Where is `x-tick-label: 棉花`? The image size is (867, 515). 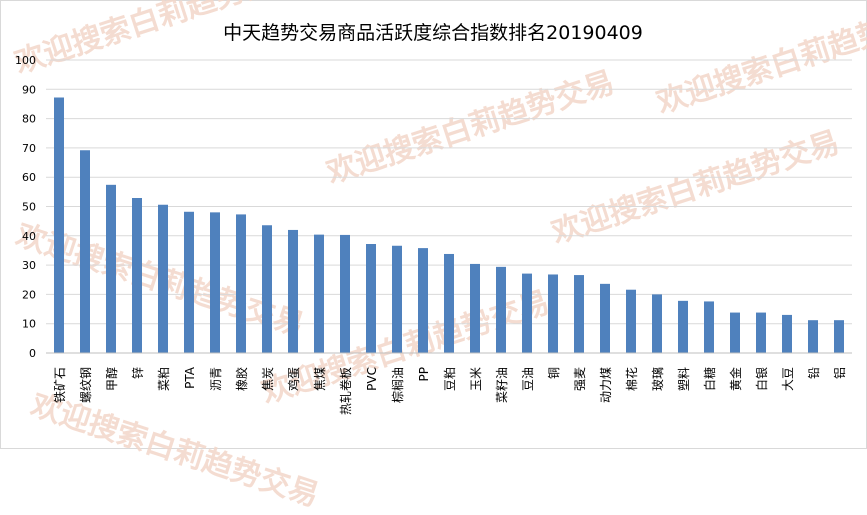 x-tick-label: 棉花 is located at coordinates (631, 379).